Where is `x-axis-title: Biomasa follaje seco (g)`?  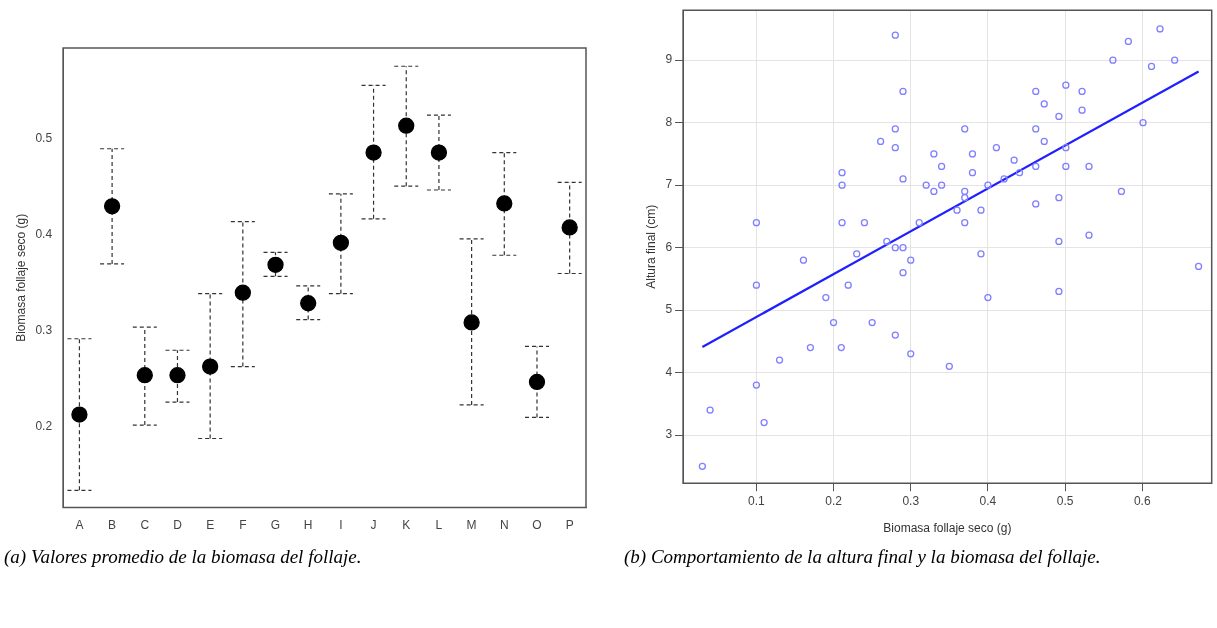 x-axis-title: Biomasa follaje seco (g) is located at coordinates (947, 528).